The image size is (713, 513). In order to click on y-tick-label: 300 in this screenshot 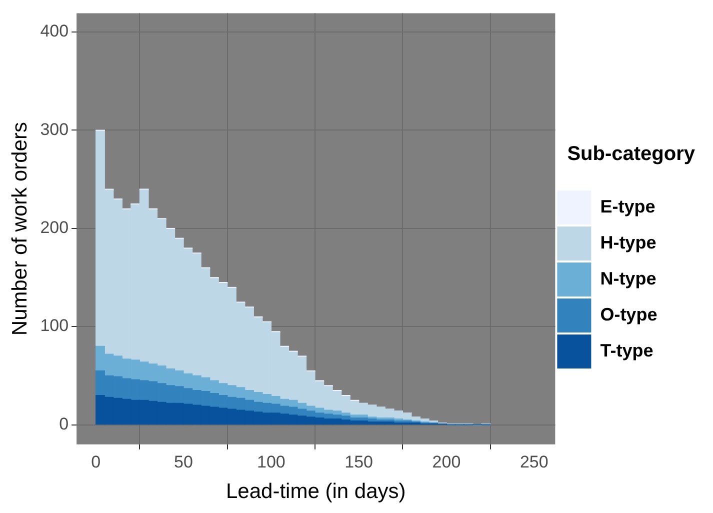, I will do `click(54, 129)`.